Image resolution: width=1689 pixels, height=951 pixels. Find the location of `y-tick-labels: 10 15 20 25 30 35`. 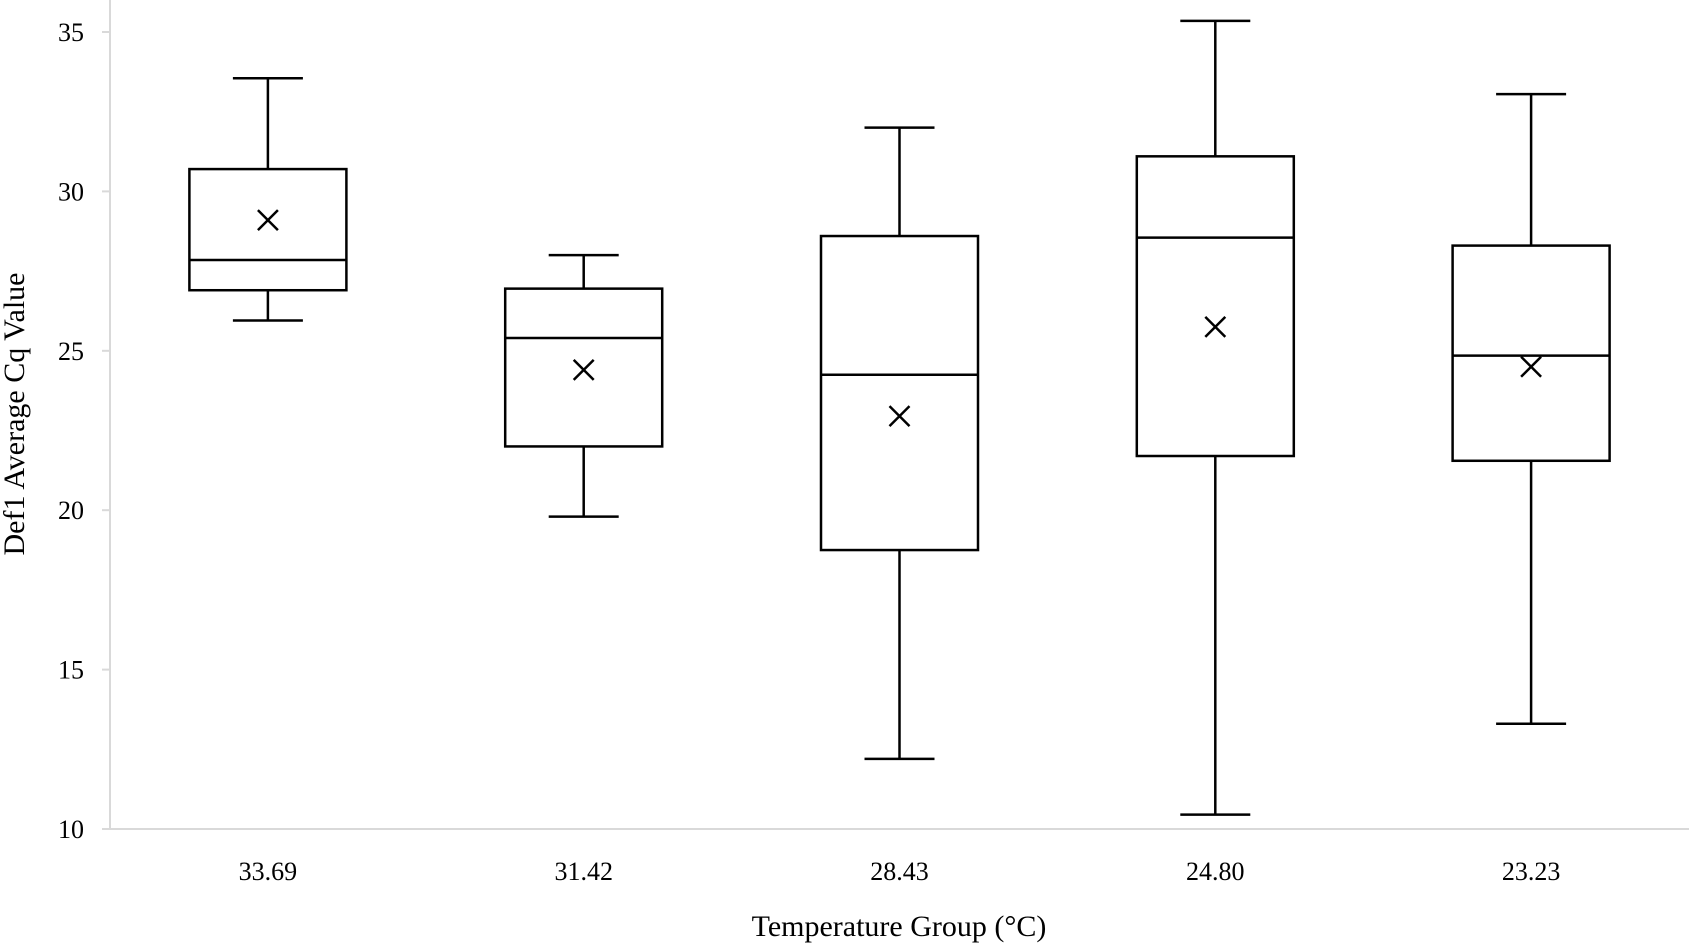

y-tick-labels: 10 15 20 25 30 35 is located at coordinates (84, 431).